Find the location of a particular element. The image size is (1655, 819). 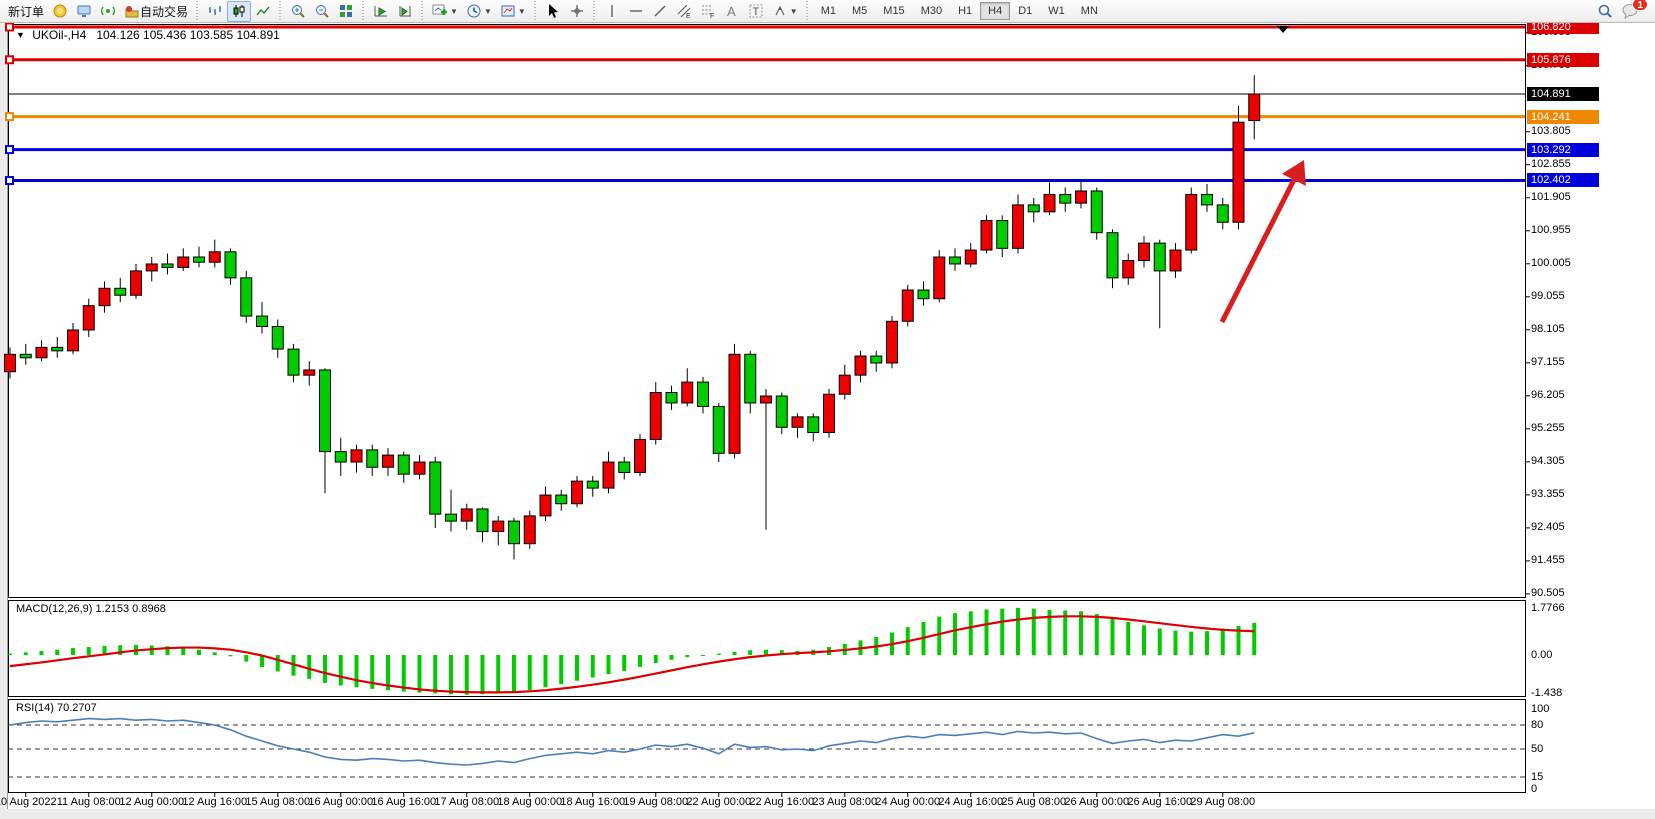

timeframe-button-H1: H1 is located at coordinates (965, 11).